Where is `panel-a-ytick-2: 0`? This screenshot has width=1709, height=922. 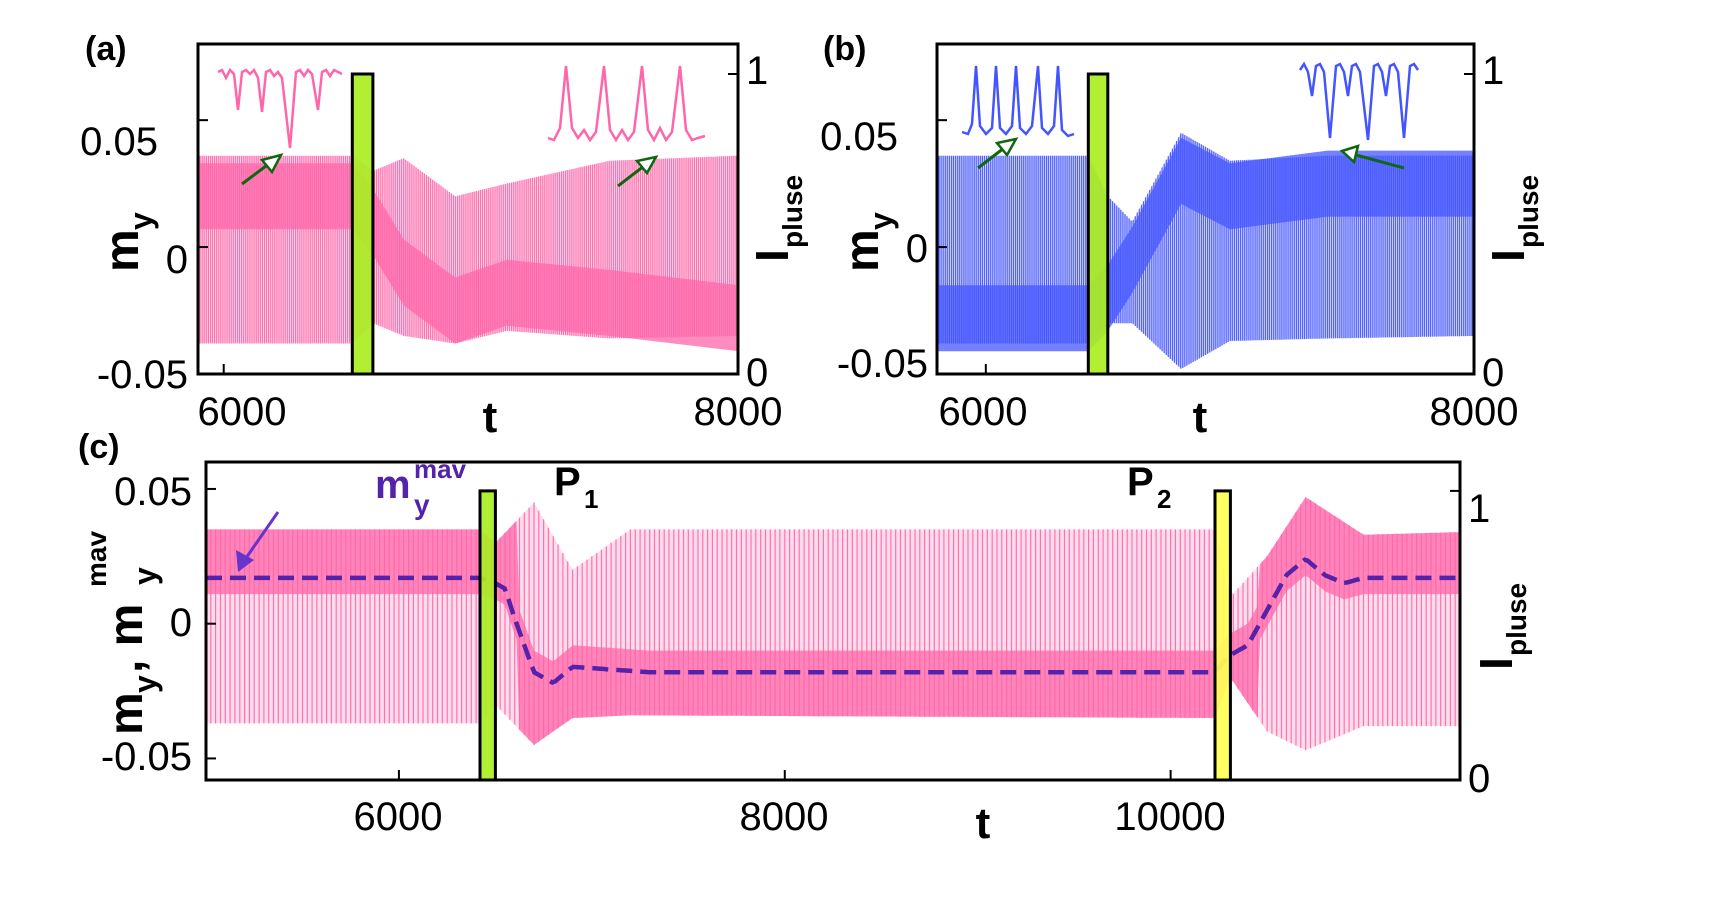
panel-a-ytick-2: 0 is located at coordinates (177, 260).